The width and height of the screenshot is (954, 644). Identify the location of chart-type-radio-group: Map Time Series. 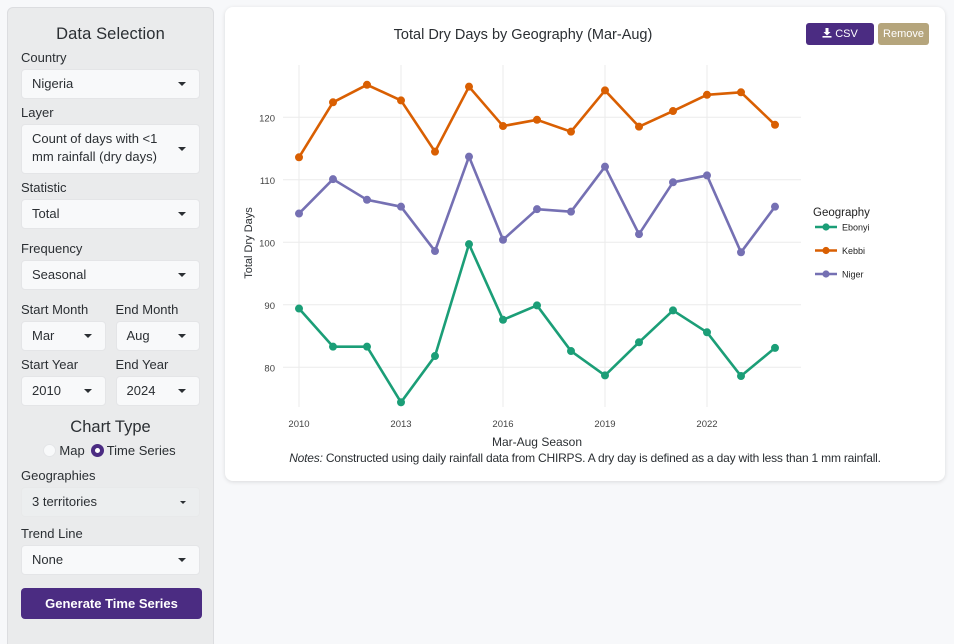
(110, 450).